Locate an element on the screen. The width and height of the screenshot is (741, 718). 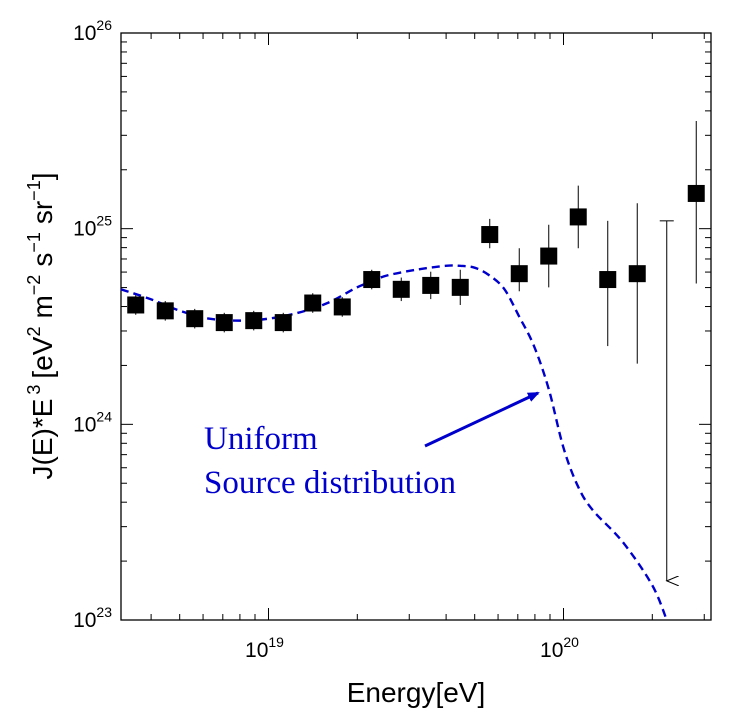
annotation-line1: Uniform is located at coordinates (261, 439).